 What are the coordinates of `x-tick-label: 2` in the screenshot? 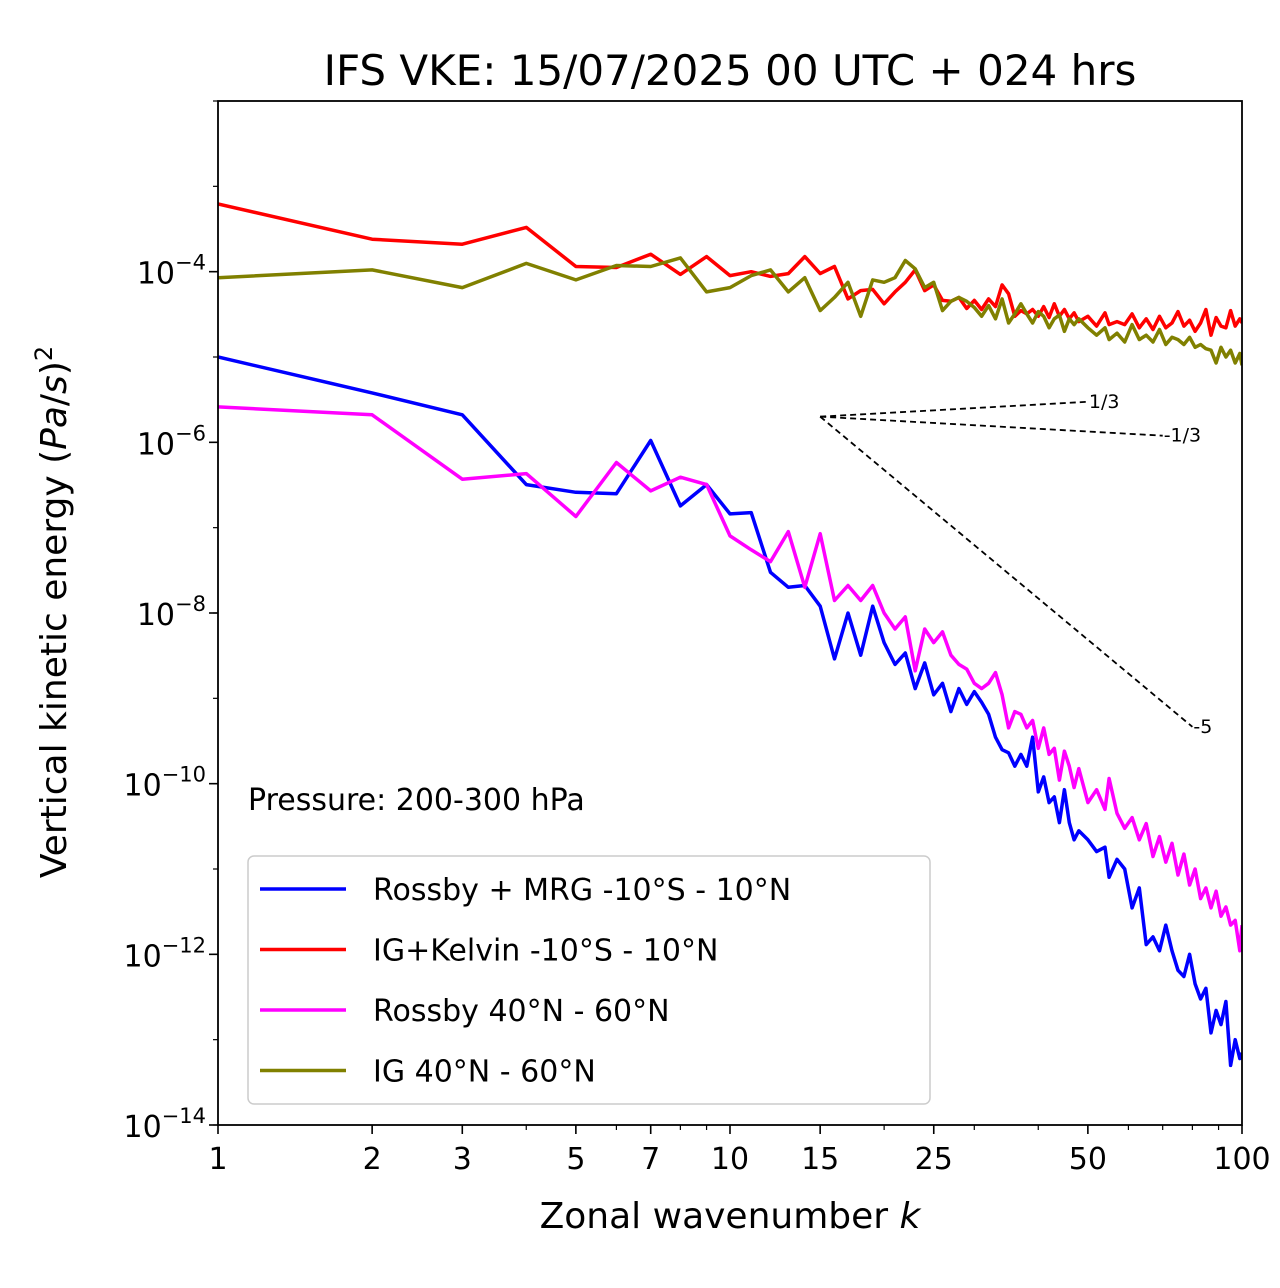 It's located at (372, 1159).